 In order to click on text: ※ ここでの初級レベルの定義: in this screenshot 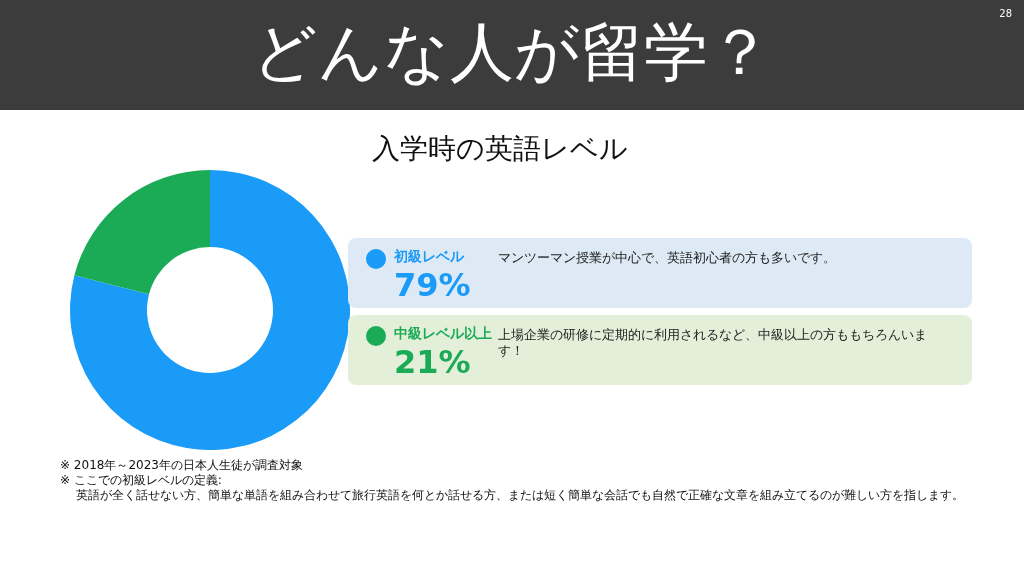, I will do `click(141, 480)`.